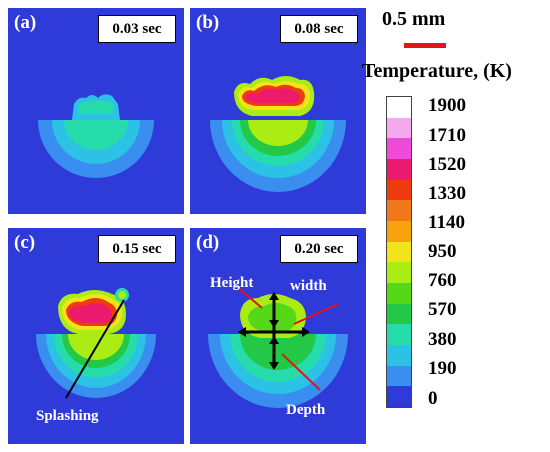 The image size is (550, 452). Describe the element at coordinates (442, 280) in the screenshot. I see `colorbar-tick: 760` at that location.